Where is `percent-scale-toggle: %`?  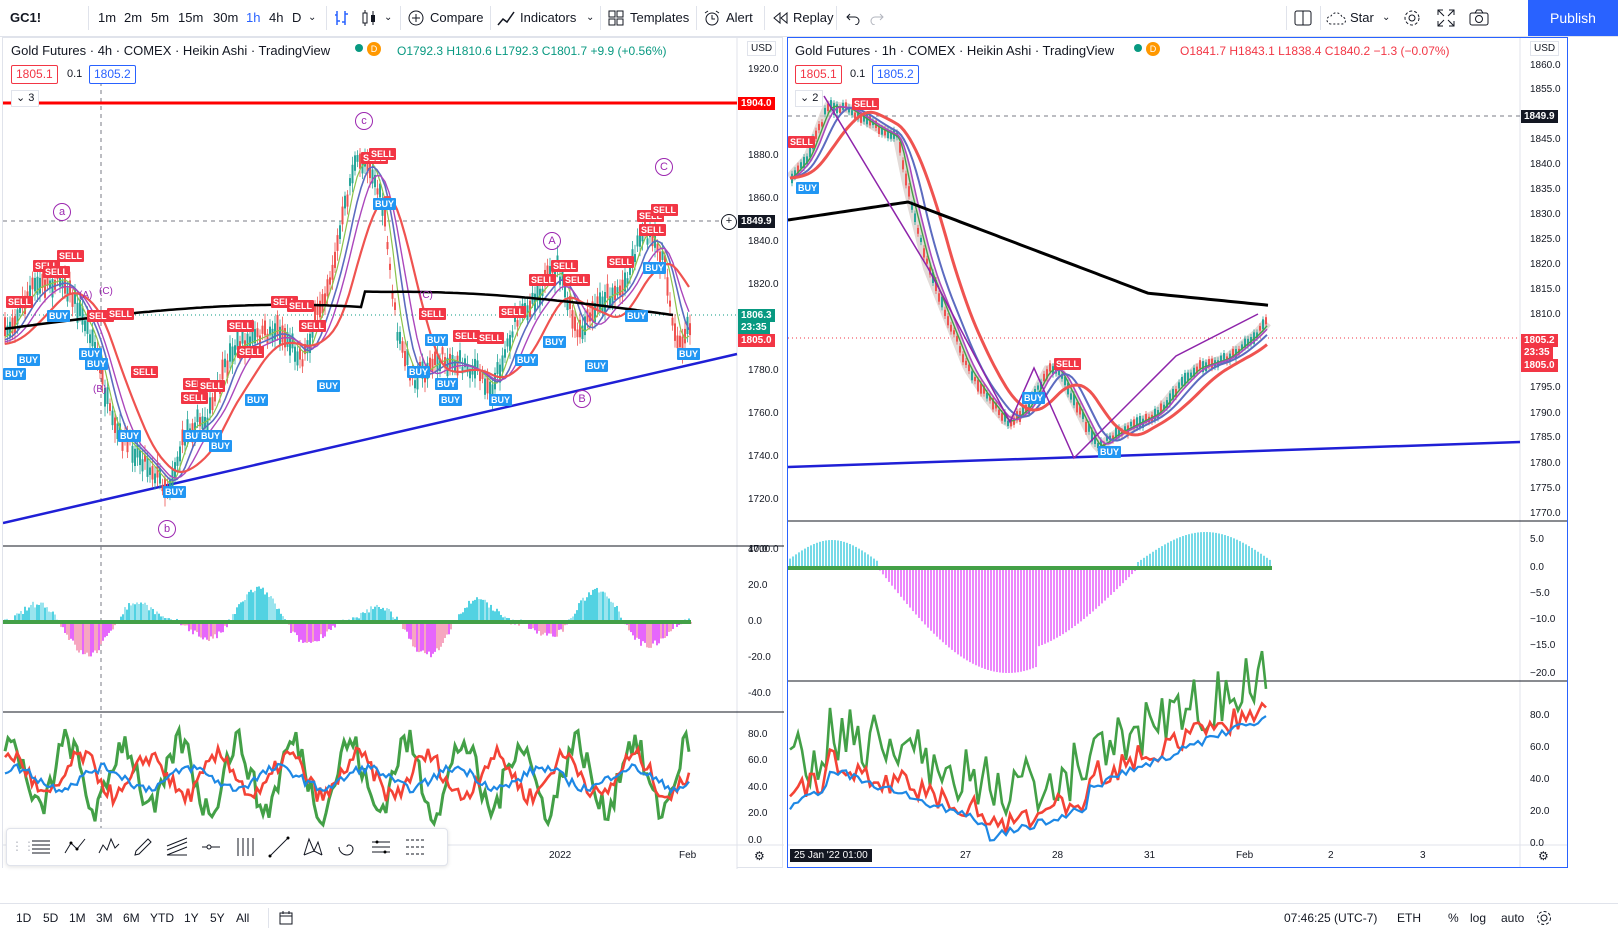 percent-scale-toggle: % is located at coordinates (1453, 918).